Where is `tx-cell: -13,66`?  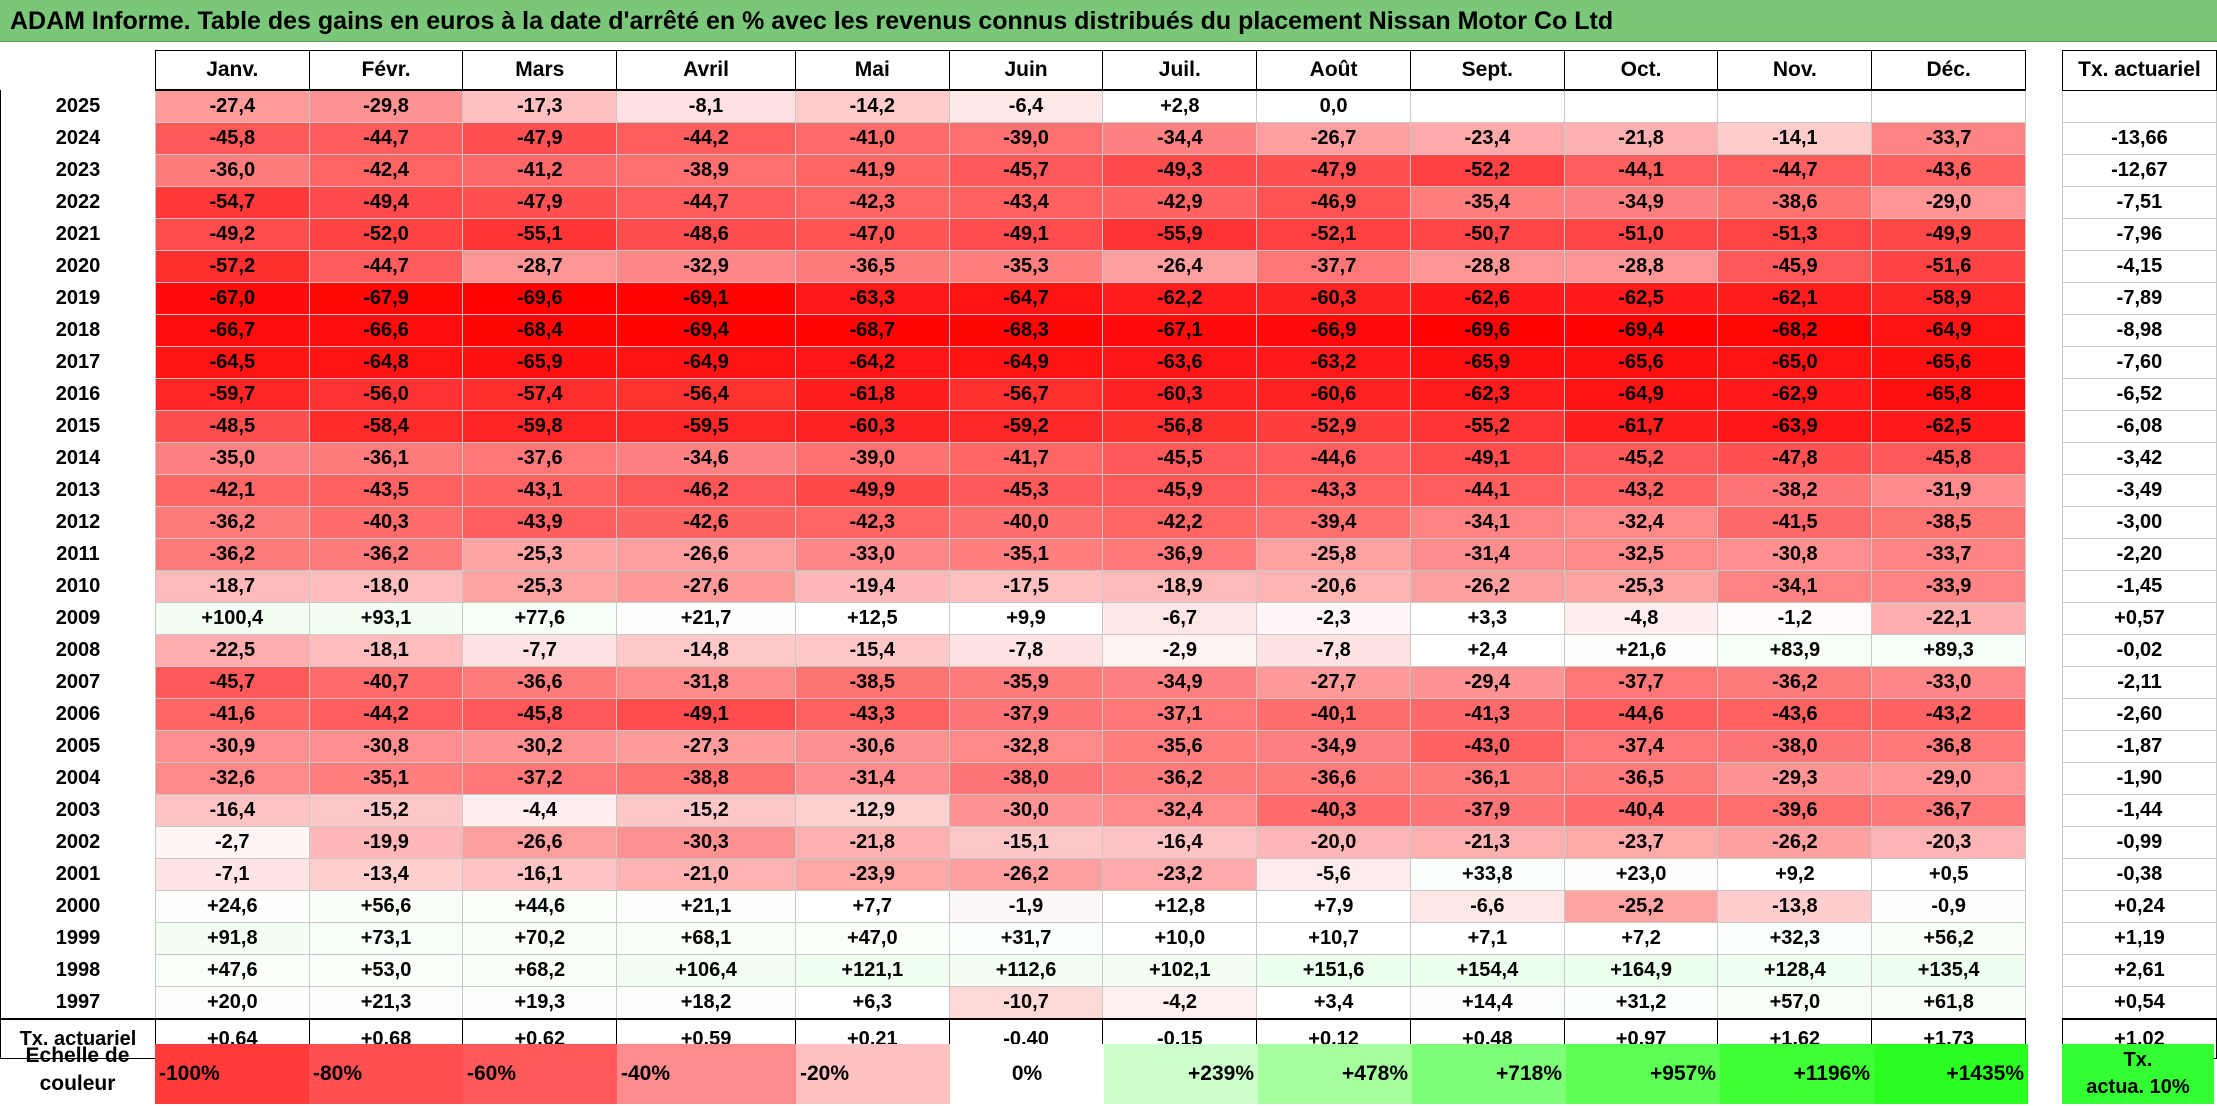 tx-cell: -13,66 is located at coordinates (2139, 138).